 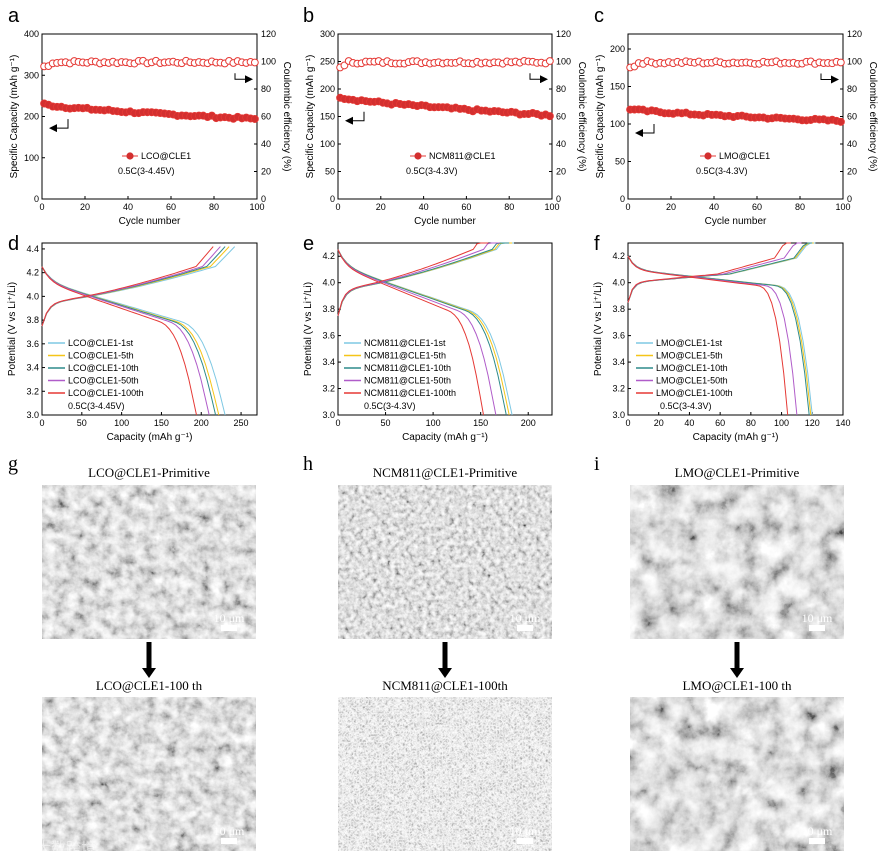 What do you see at coordinates (852, 117) in the screenshot?
I see `c-y2tick-label: 60` at bounding box center [852, 117].